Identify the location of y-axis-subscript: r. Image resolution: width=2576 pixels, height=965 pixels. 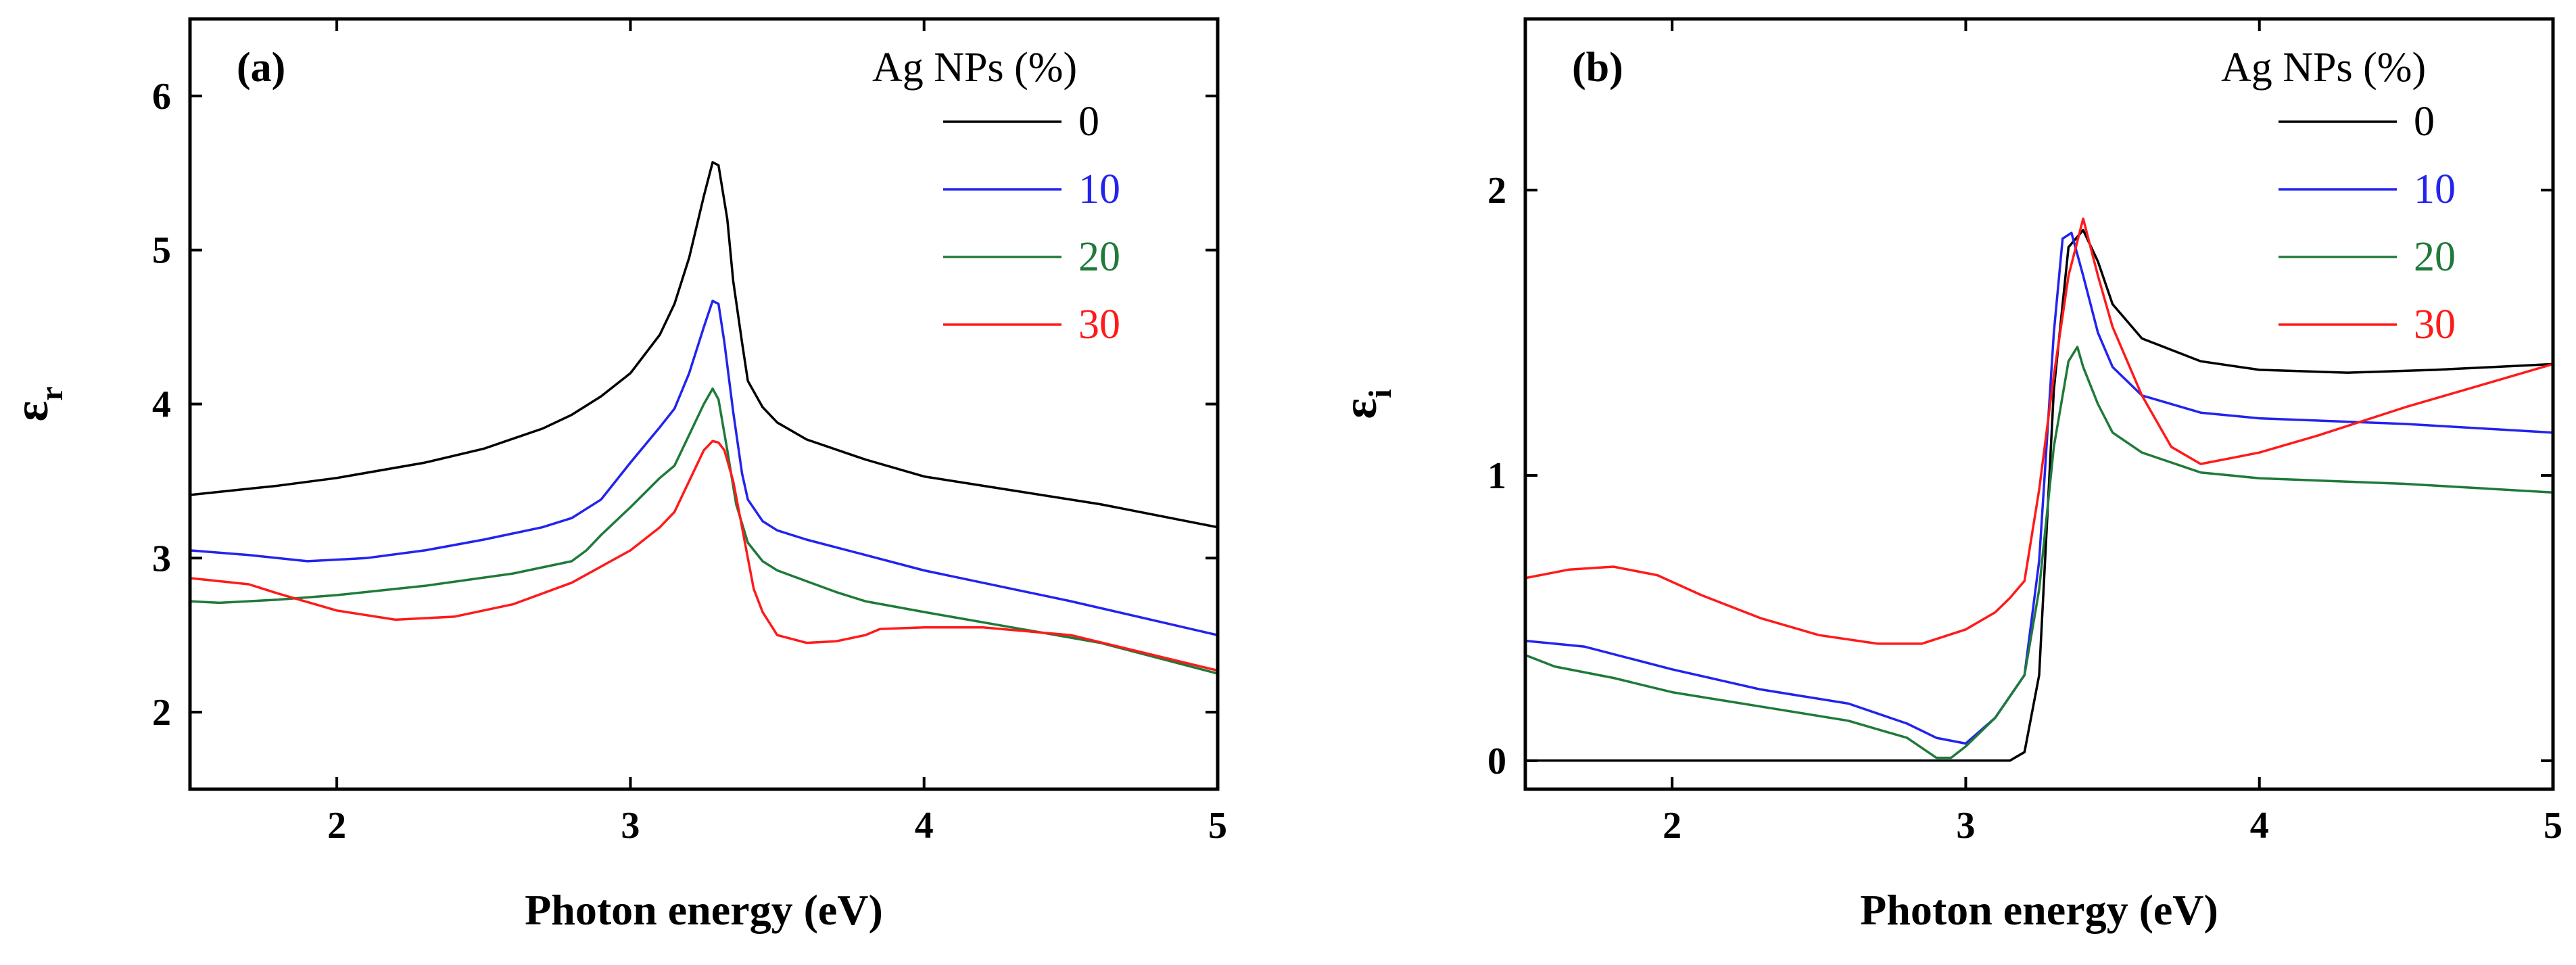
(52, 393).